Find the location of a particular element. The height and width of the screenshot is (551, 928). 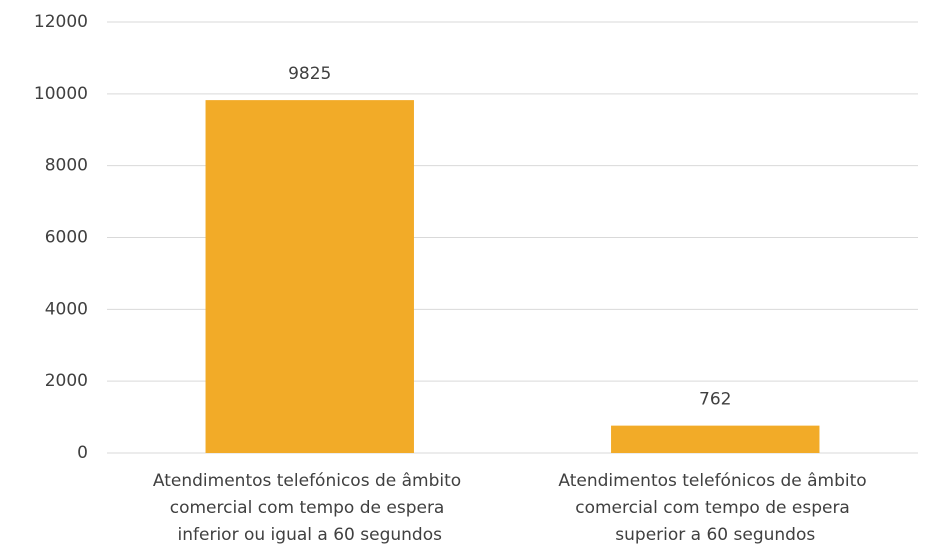

y-tick-label: 8000 is located at coordinates (66, 166).